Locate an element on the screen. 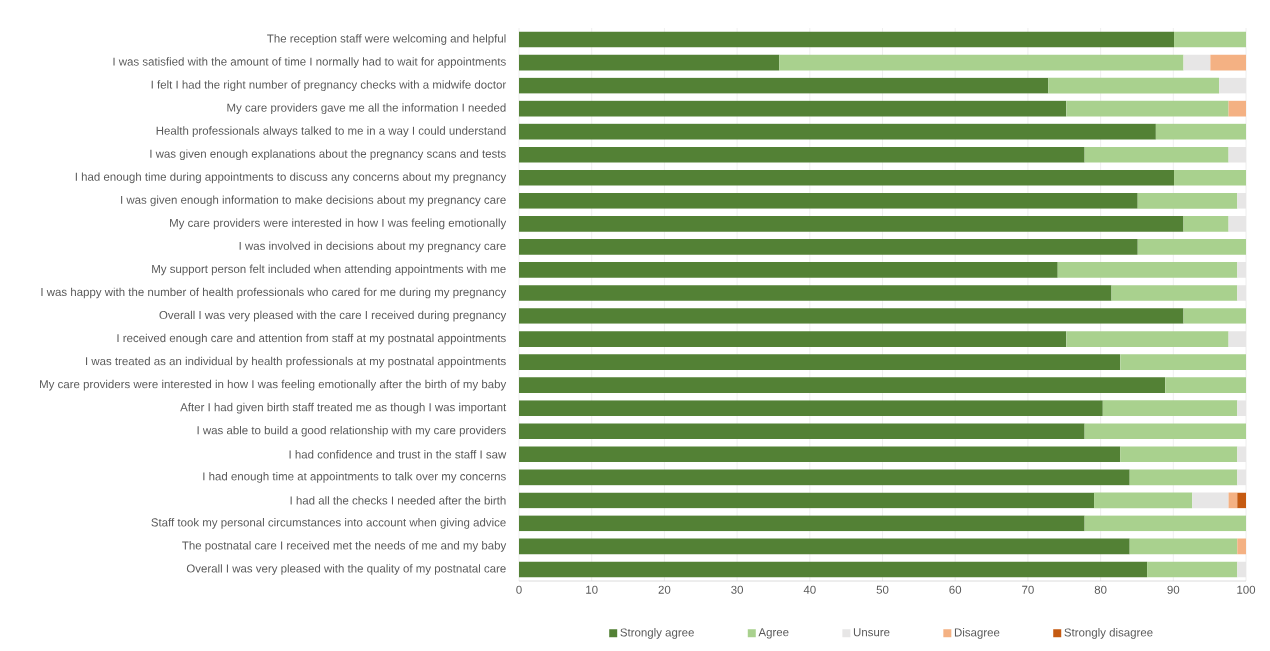 The width and height of the screenshot is (1270, 651). y-tick-label: I was able to build a good relationship with my care providers is located at coordinates (351, 431).